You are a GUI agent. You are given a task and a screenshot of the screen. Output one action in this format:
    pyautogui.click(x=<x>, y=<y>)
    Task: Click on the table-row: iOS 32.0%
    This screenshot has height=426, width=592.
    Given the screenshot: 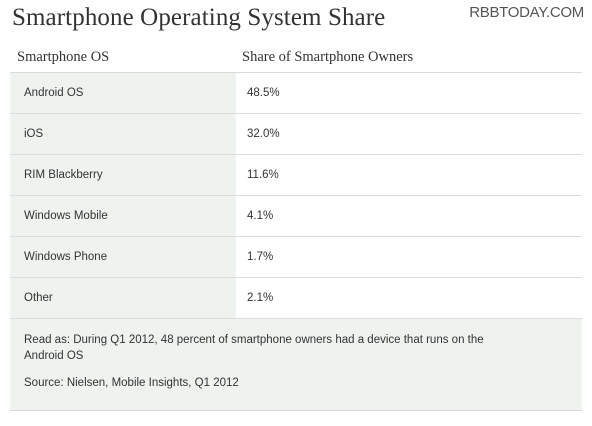 What is the action you would take?
    pyautogui.click(x=296, y=134)
    